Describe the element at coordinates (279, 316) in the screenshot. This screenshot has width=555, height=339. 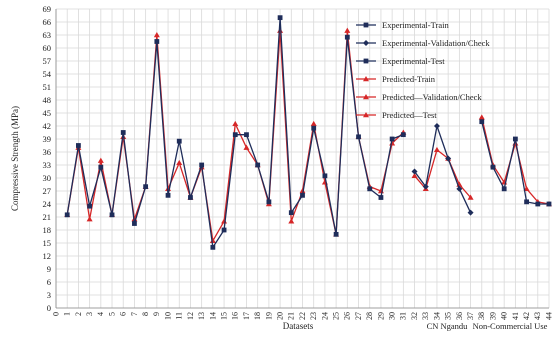
I see `x-tick-label: 20` at that location.